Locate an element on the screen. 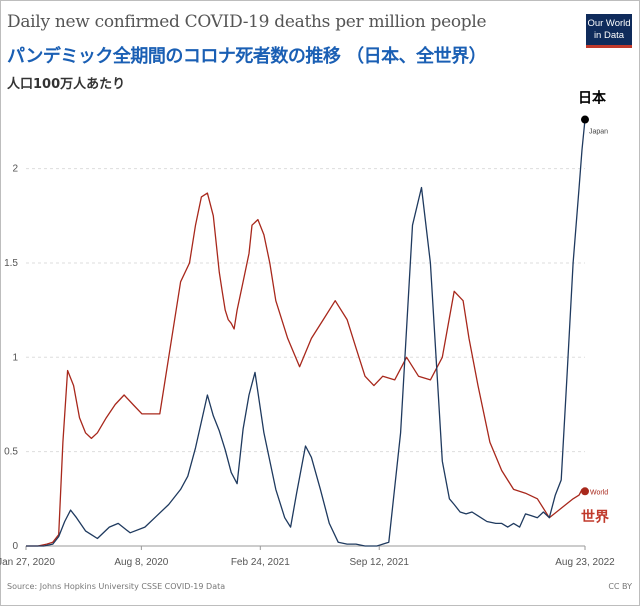 This screenshot has width=640, height=606. x-tick-label-4: Aug 23, 2022 is located at coordinates (585, 562).